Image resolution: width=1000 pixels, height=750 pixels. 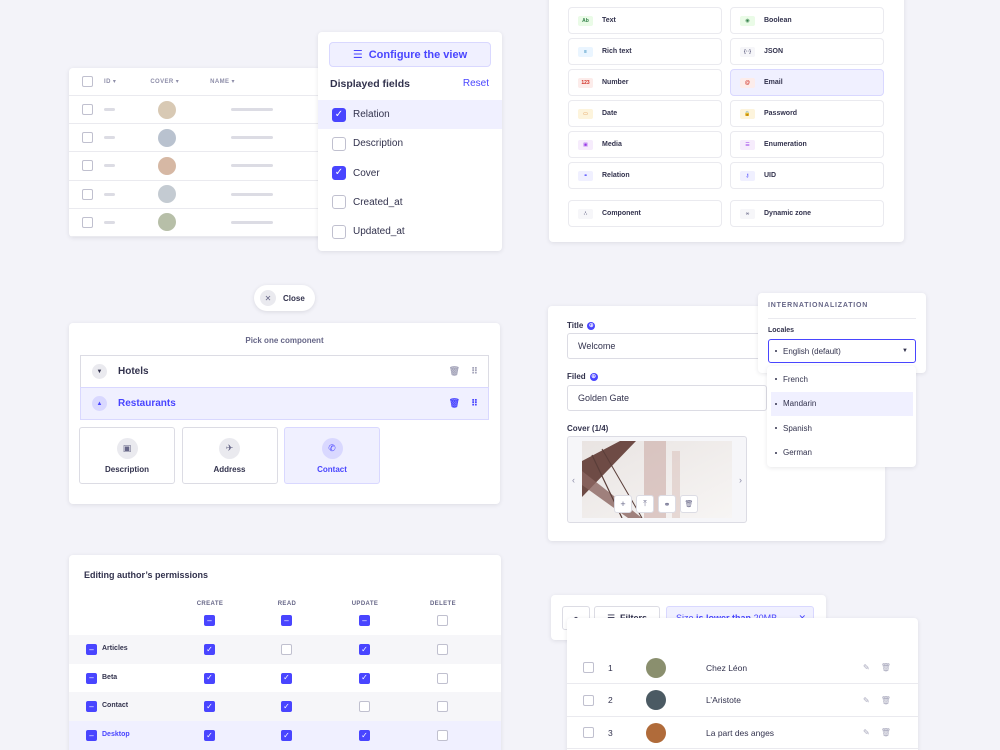 I want to click on field-type-password: 🔒 Password, so click(x=807, y=113).